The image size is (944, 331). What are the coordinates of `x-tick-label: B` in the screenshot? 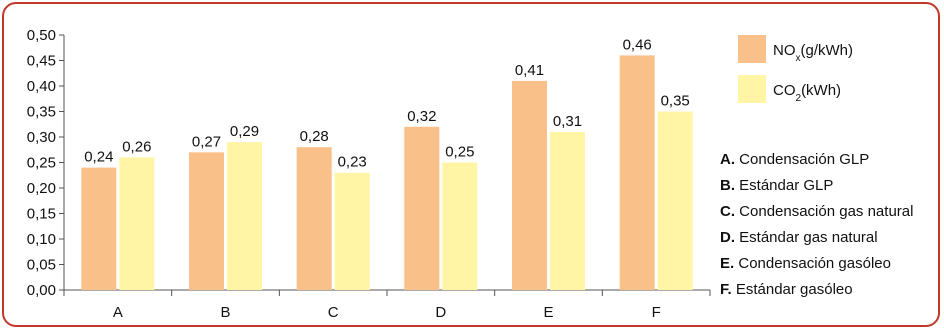 It's located at (225, 312).